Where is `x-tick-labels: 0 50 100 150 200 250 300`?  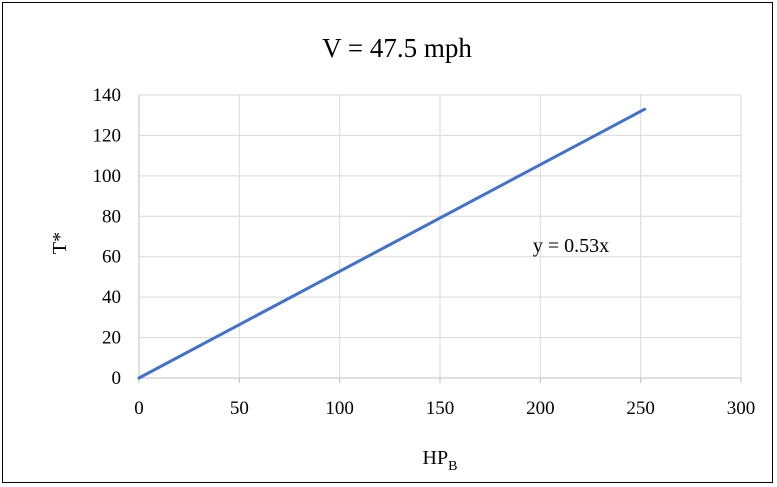
x-tick-labels: 0 50 100 150 200 250 300 is located at coordinates (444, 408).